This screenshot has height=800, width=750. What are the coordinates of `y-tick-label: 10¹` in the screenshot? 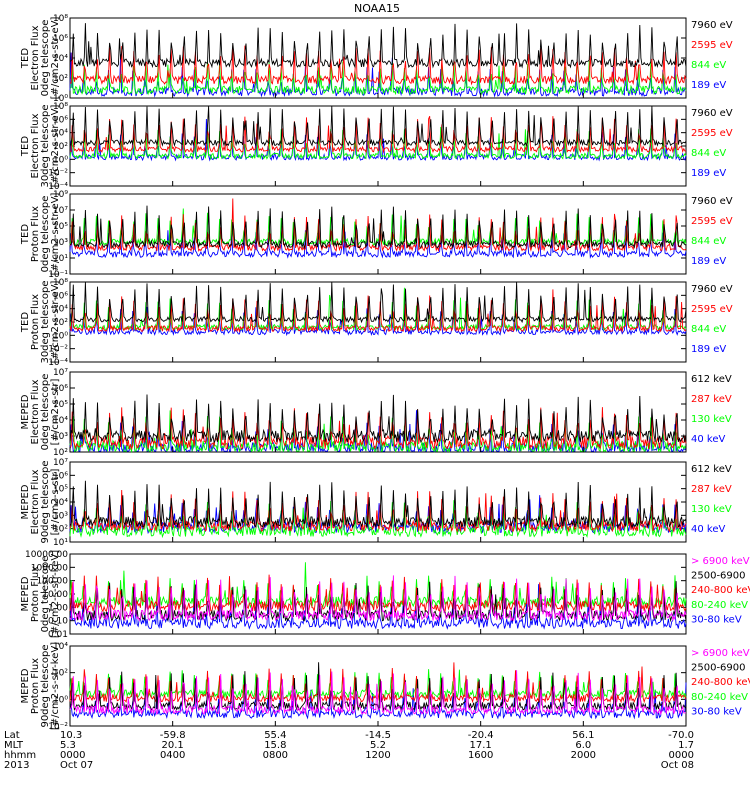 It's located at (60, 259).